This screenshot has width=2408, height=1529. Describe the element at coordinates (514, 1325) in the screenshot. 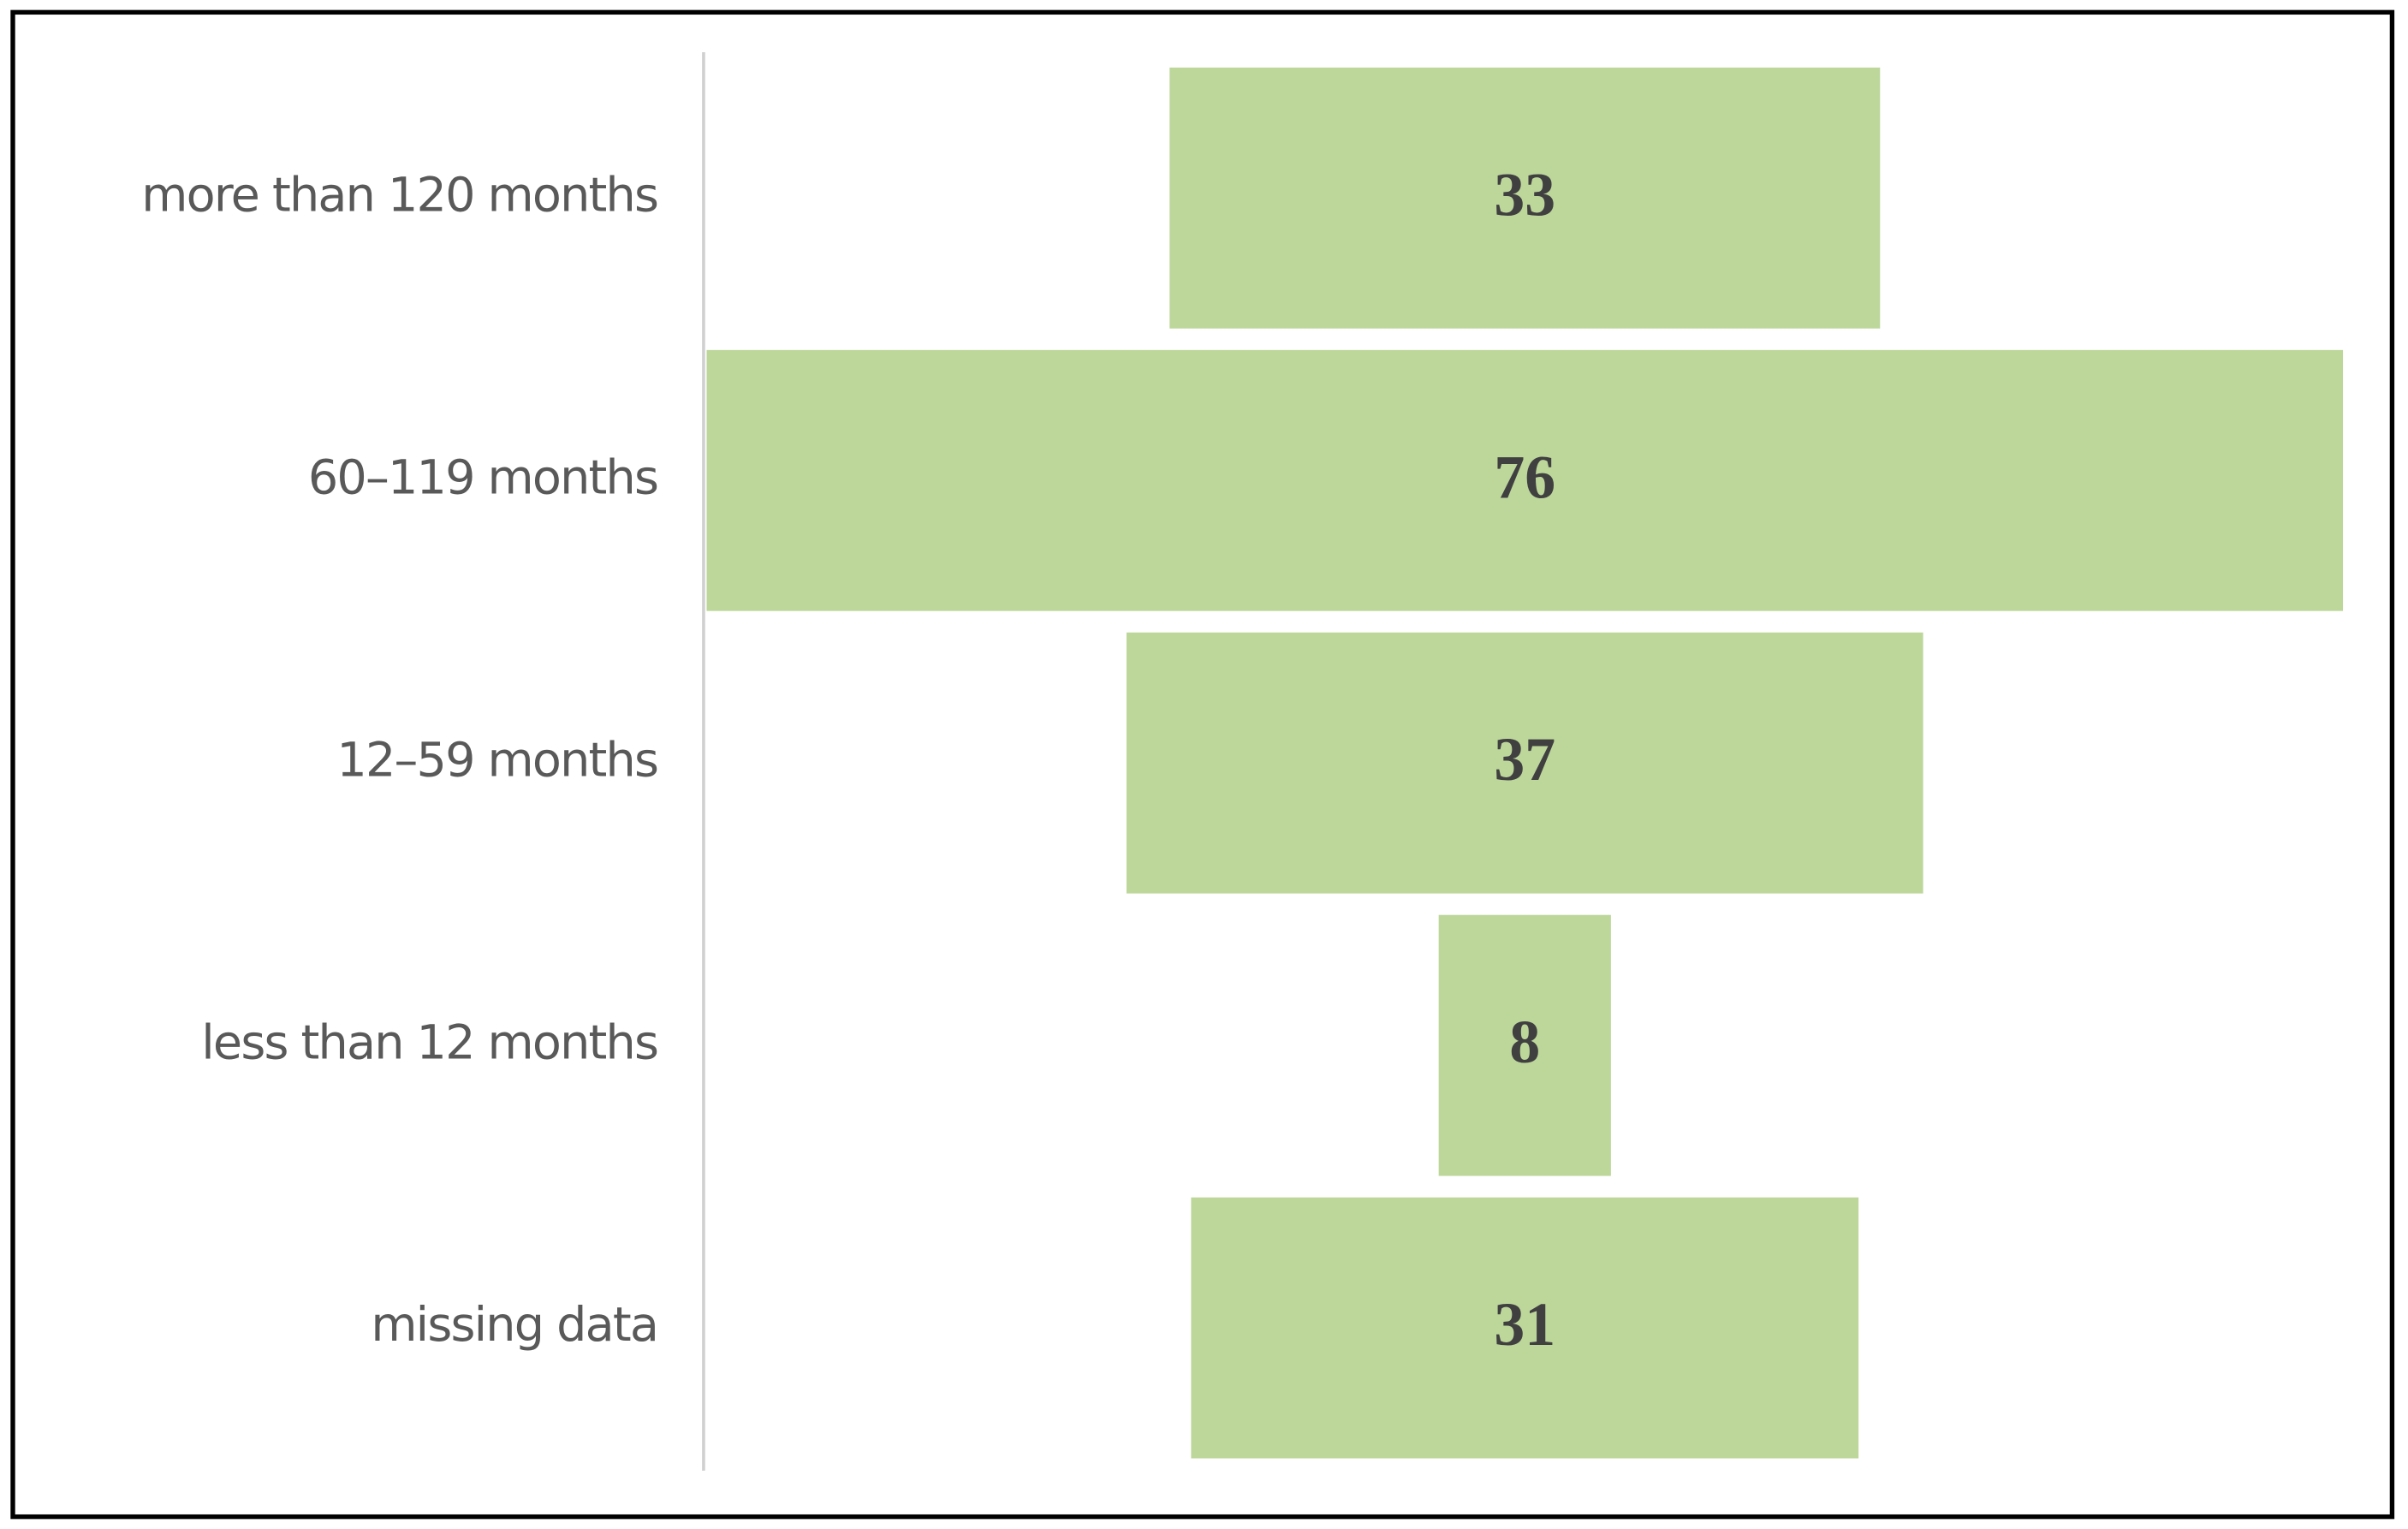

I see `category-label: missing data` at that location.